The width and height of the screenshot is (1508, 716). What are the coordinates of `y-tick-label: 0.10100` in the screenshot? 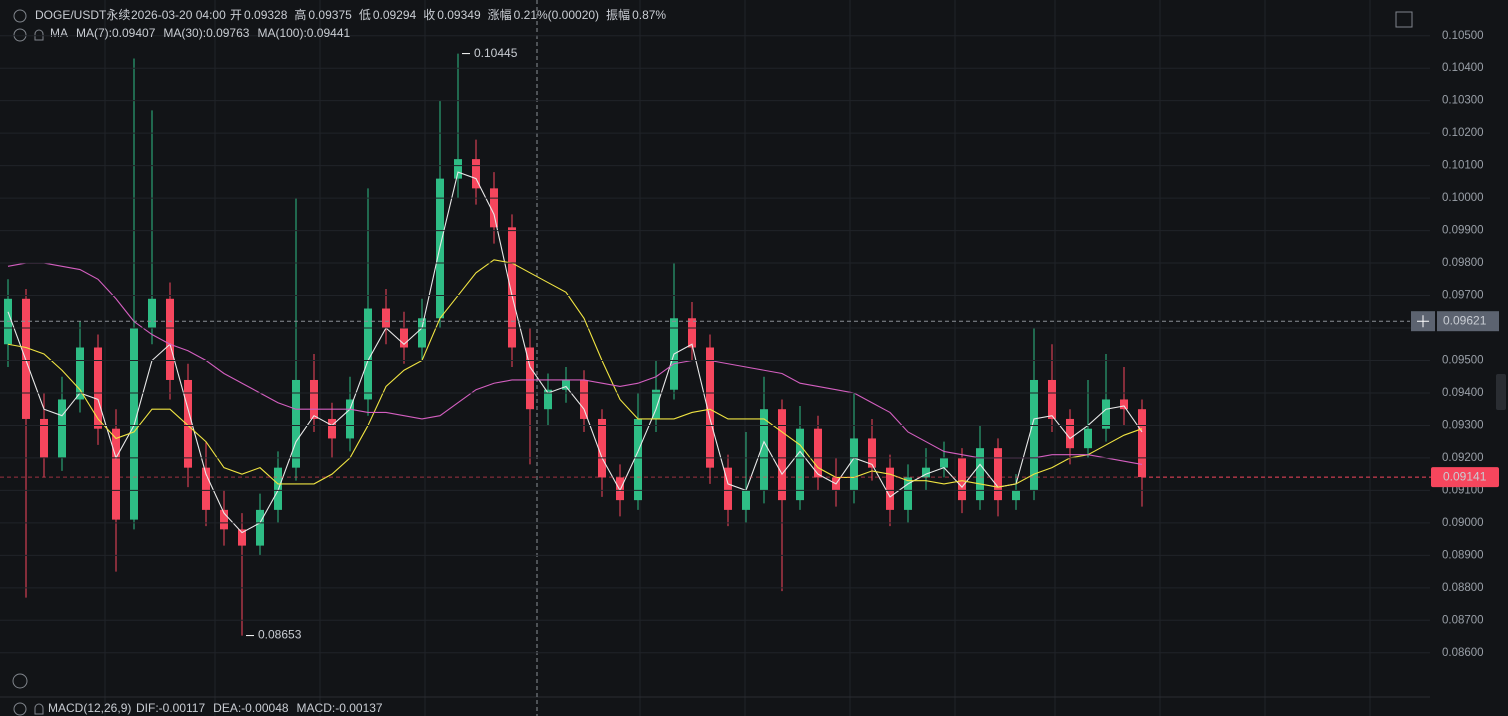 It's located at (1463, 166).